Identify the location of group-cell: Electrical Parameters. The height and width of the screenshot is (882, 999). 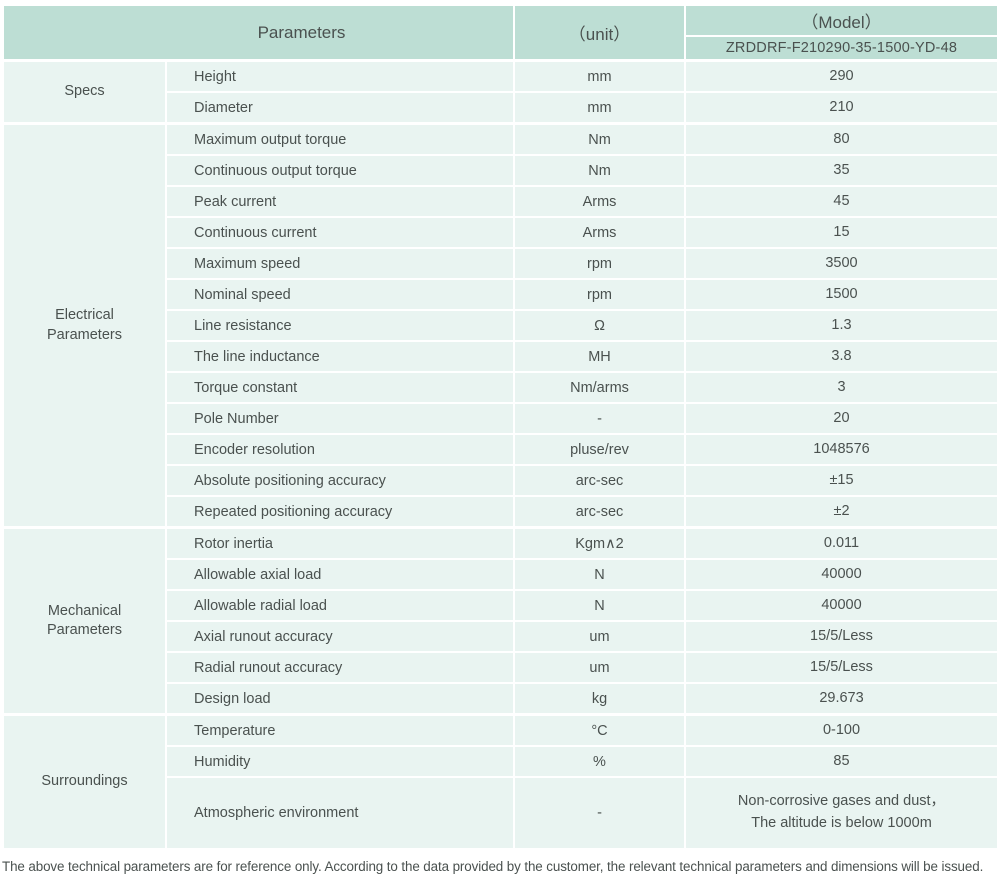
(84, 325).